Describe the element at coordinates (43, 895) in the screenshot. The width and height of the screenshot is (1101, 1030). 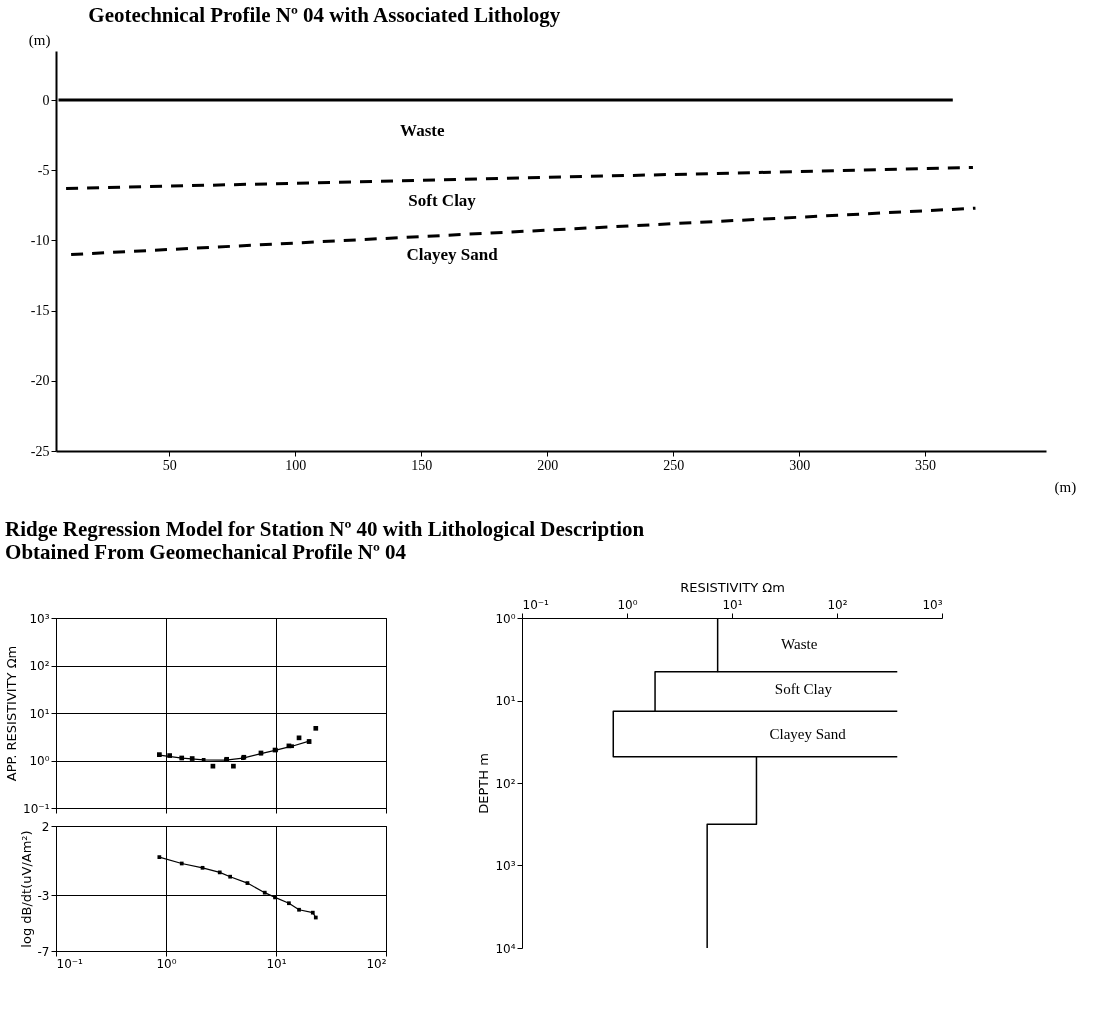
I see `y-tick-label: -3` at that location.